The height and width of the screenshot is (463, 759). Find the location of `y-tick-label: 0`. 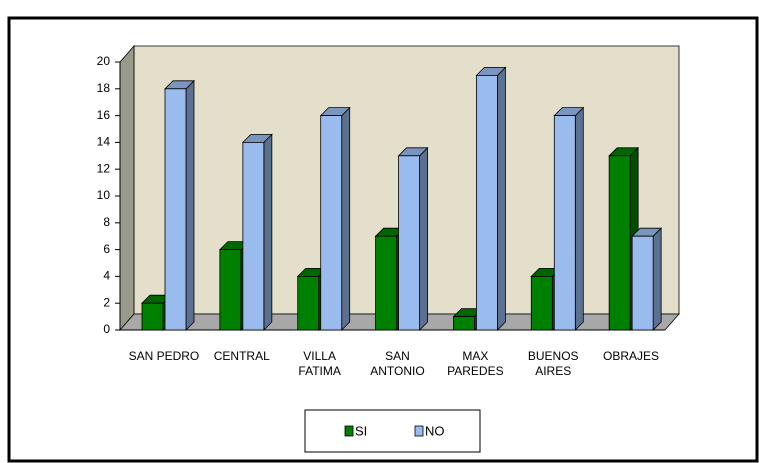

y-tick-label: 0 is located at coordinates (106, 329).